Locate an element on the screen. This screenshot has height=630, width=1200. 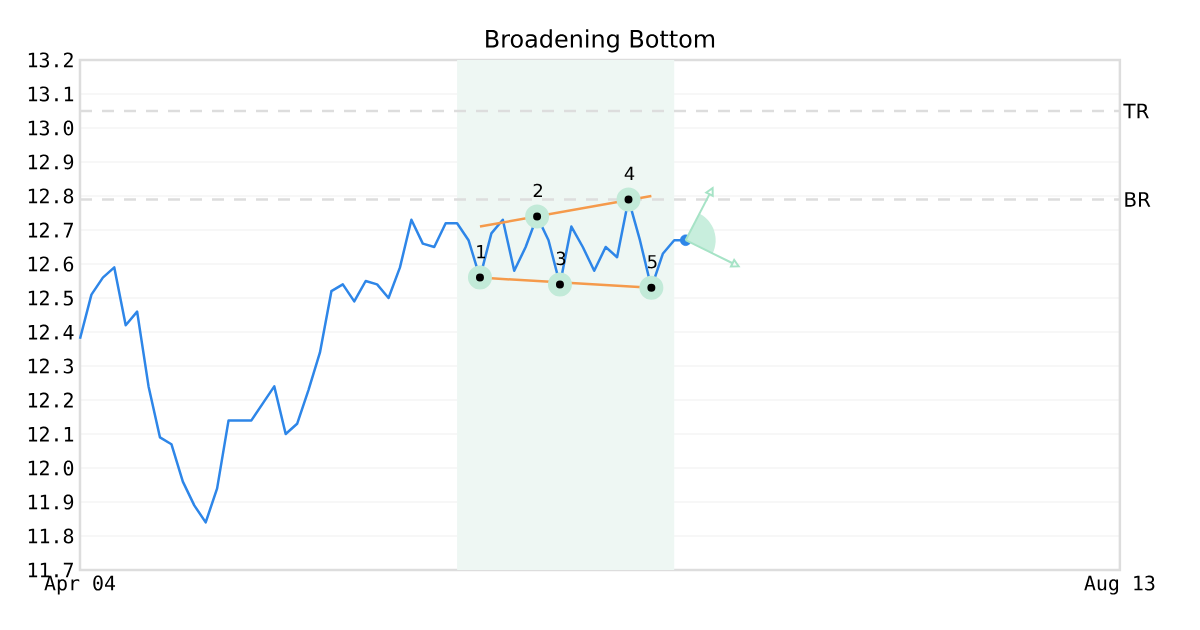
y-tick-label: 11.8 is located at coordinates (51, 536).